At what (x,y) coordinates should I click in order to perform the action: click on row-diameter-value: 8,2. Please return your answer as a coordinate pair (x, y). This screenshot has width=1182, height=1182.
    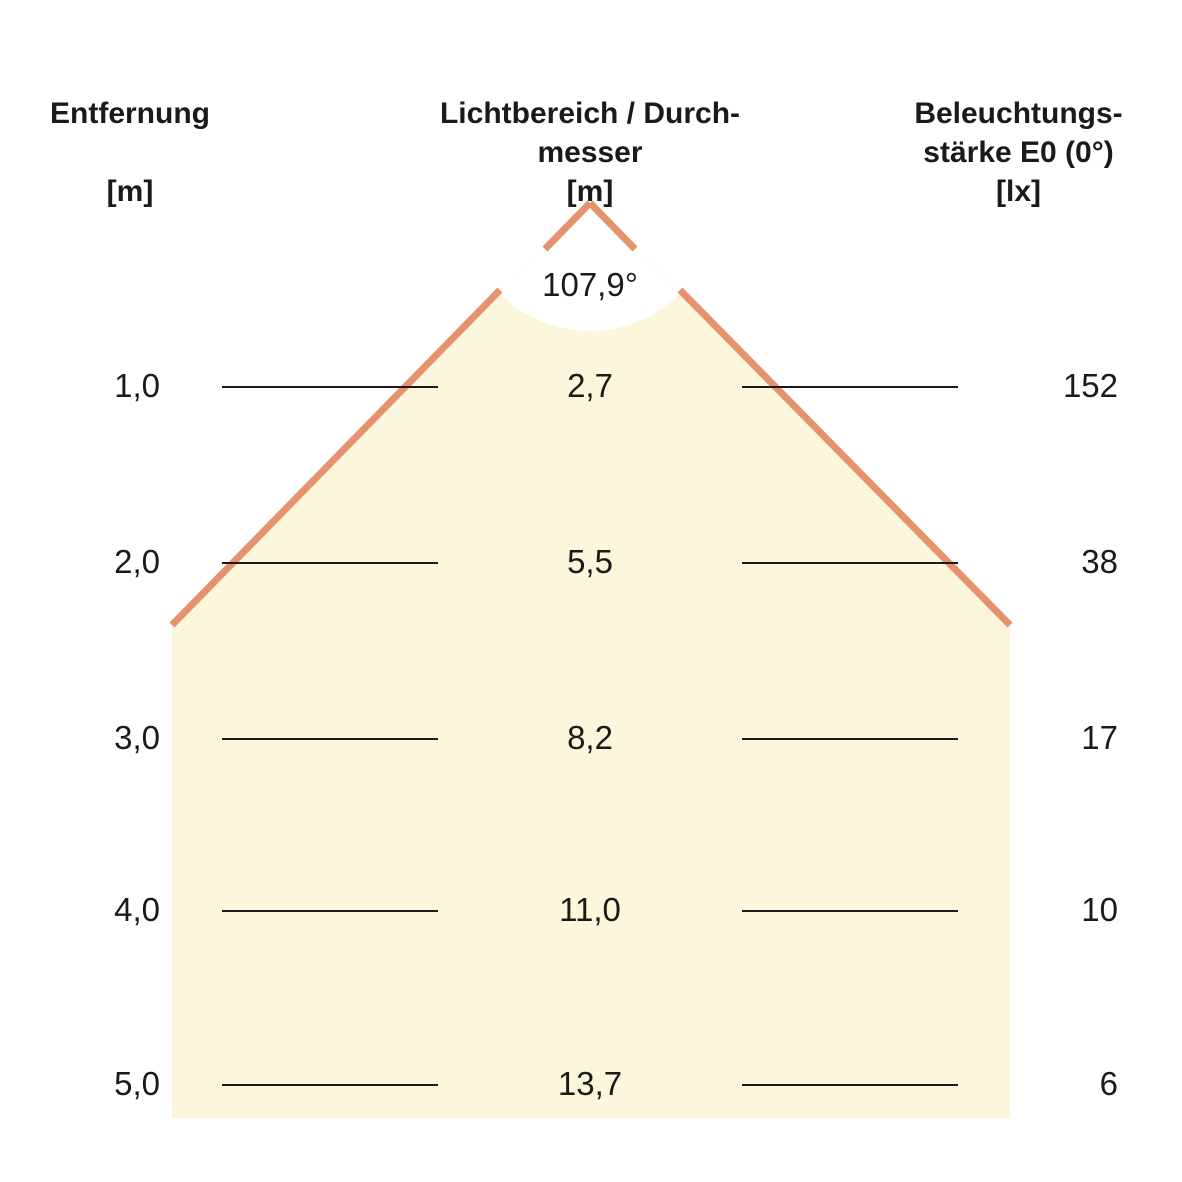
    Looking at the image, I should click on (590, 737).